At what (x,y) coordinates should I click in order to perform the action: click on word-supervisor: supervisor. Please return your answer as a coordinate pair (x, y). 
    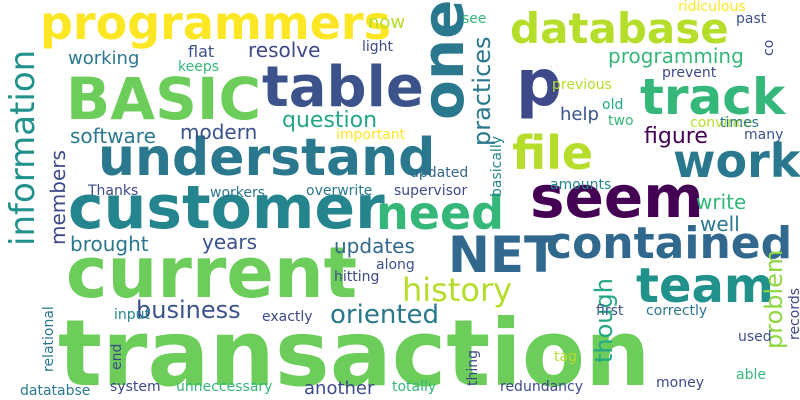
    Looking at the image, I should click on (431, 191).